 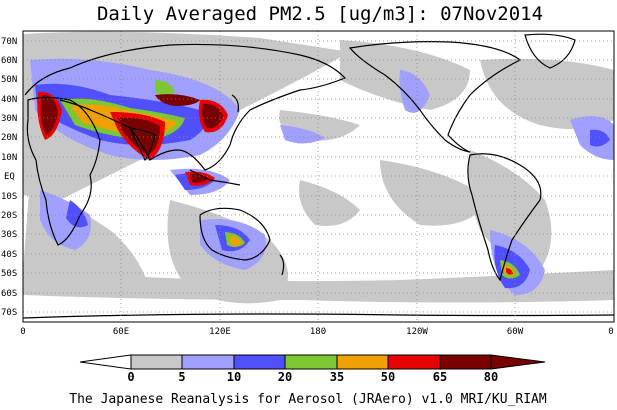 I want to click on lat-label: 70N, so click(x=9, y=42).